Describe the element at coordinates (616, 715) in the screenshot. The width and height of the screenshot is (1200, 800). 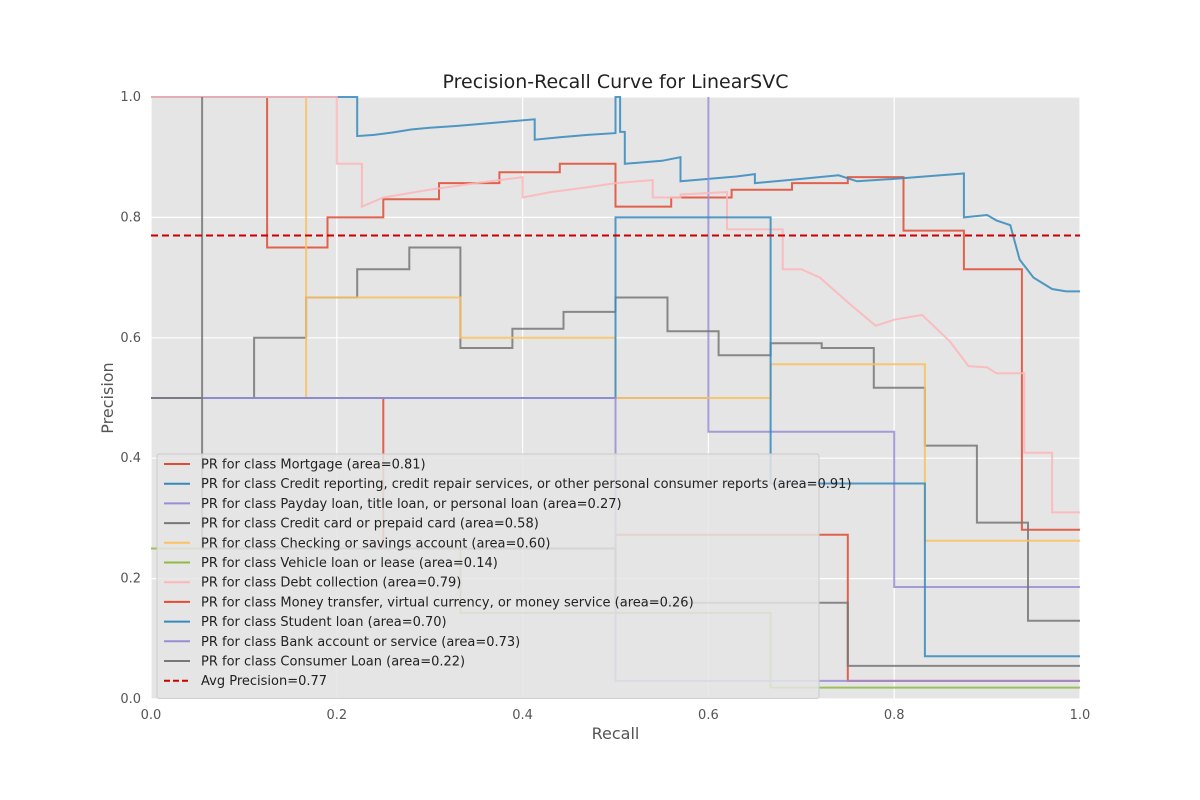
I see `x-axis-ticks: 0.0 0.2 0.4 0.6 0.8 1.0` at that location.